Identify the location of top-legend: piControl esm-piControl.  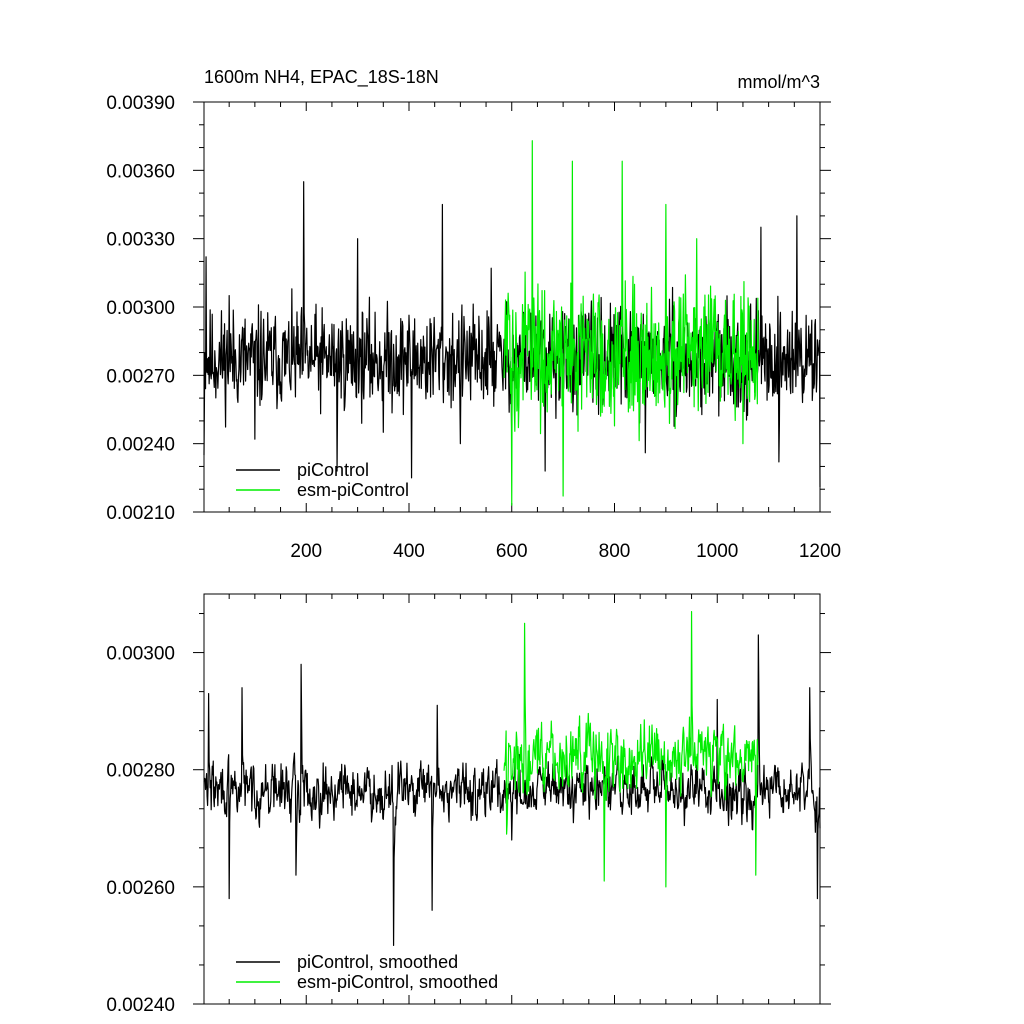
(322, 480).